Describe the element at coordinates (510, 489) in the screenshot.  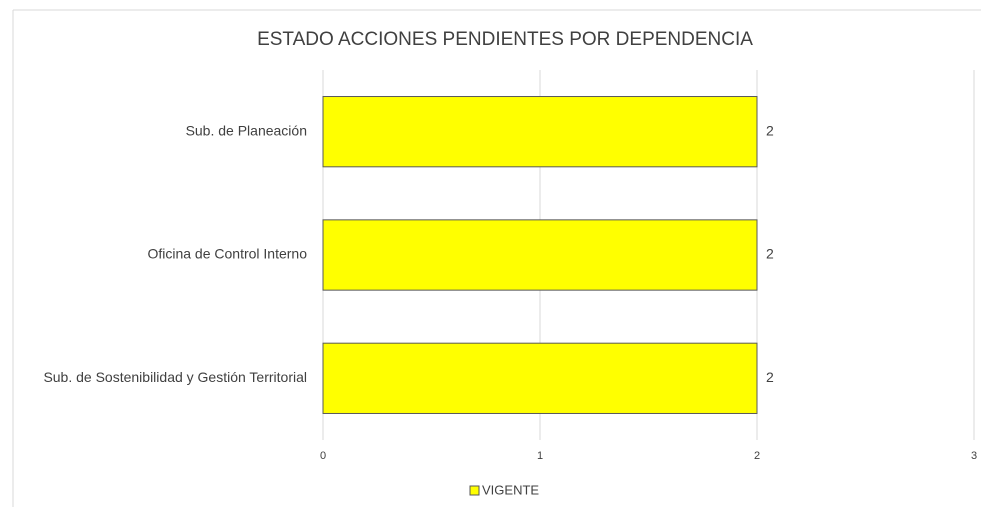
I see `legend-label: VIGENTE` at that location.